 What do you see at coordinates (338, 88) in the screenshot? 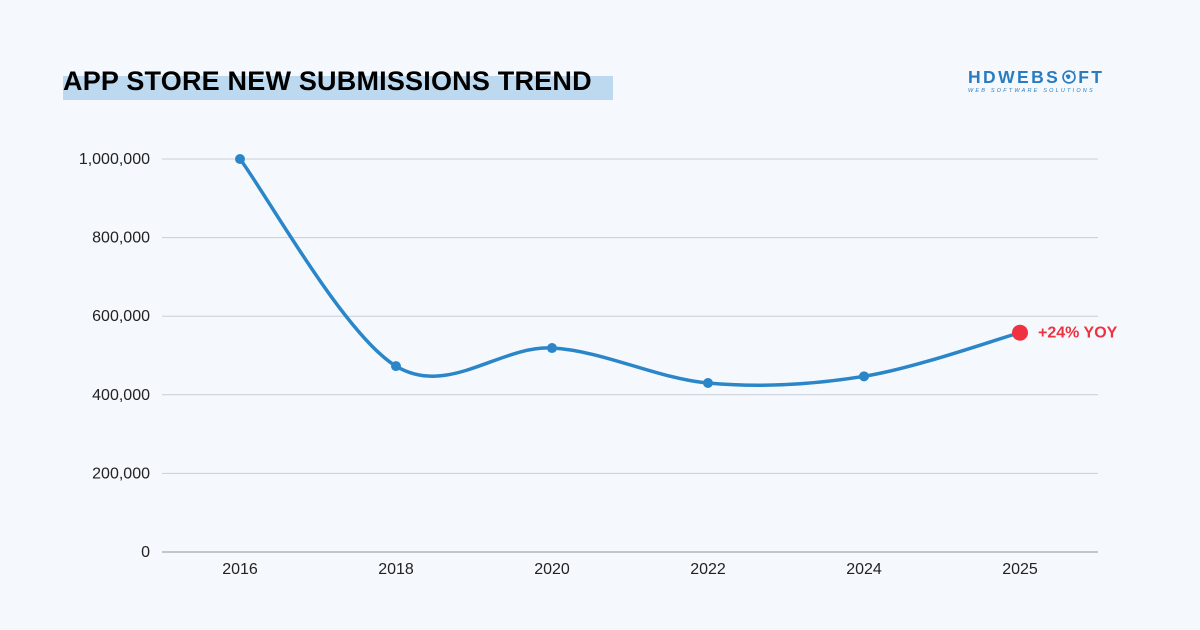
I see `title-highlight-bar` at bounding box center [338, 88].